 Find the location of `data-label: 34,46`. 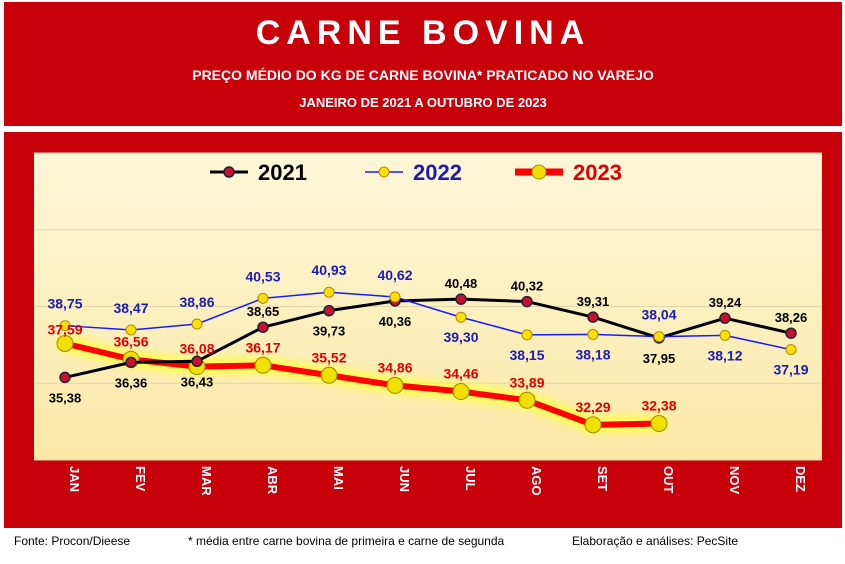

data-label: 34,46 is located at coordinates (460, 374).